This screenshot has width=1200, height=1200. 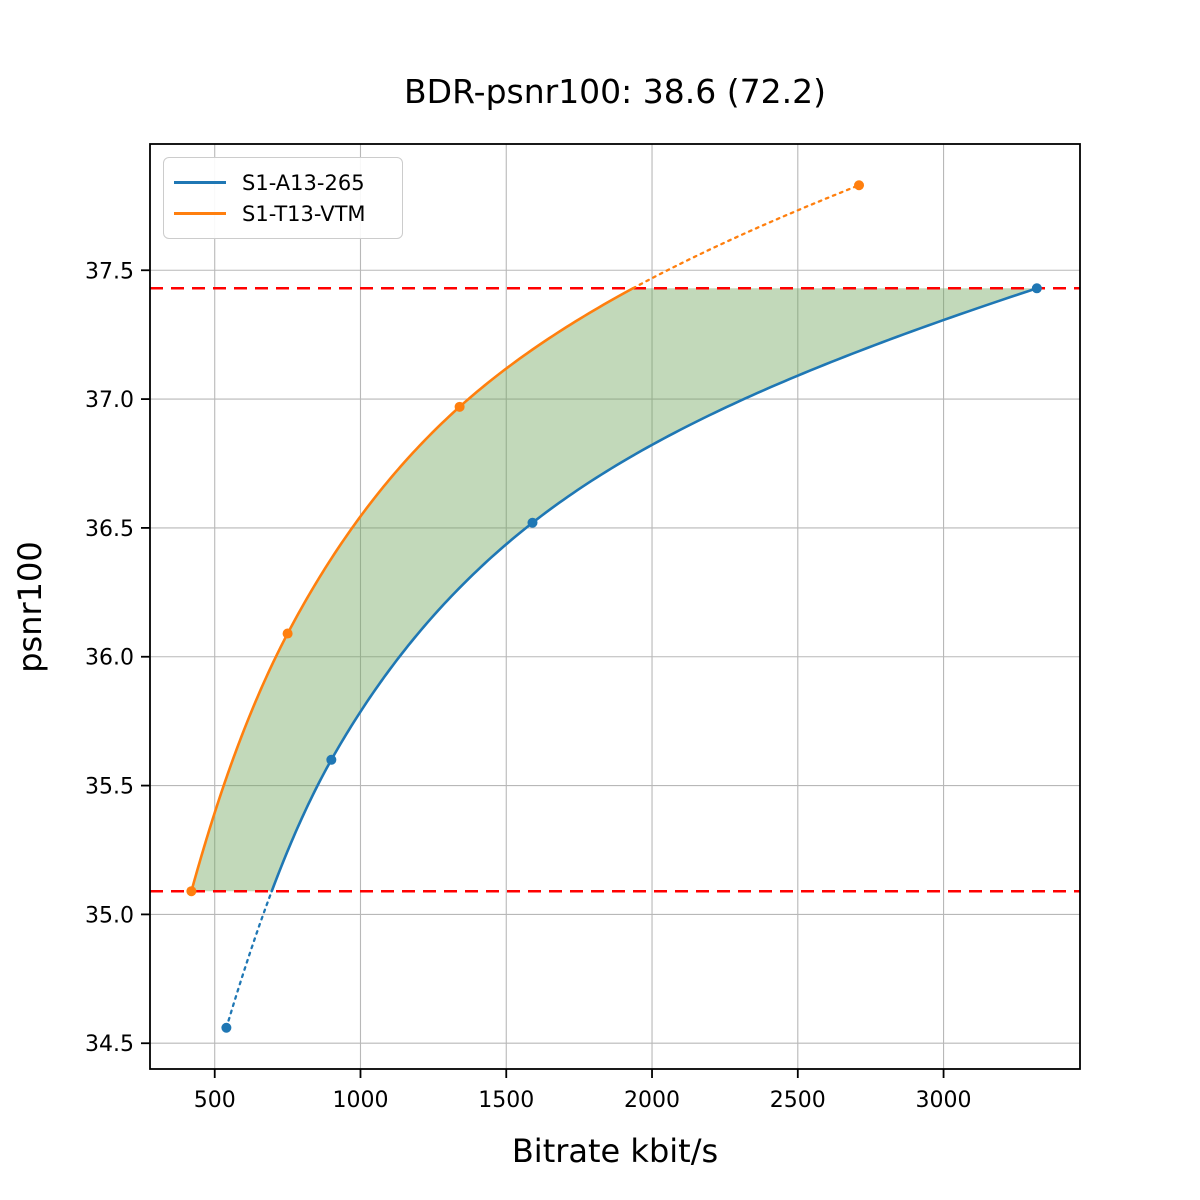 I want to click on x-tick-label: 2500, so click(x=798, y=1100).